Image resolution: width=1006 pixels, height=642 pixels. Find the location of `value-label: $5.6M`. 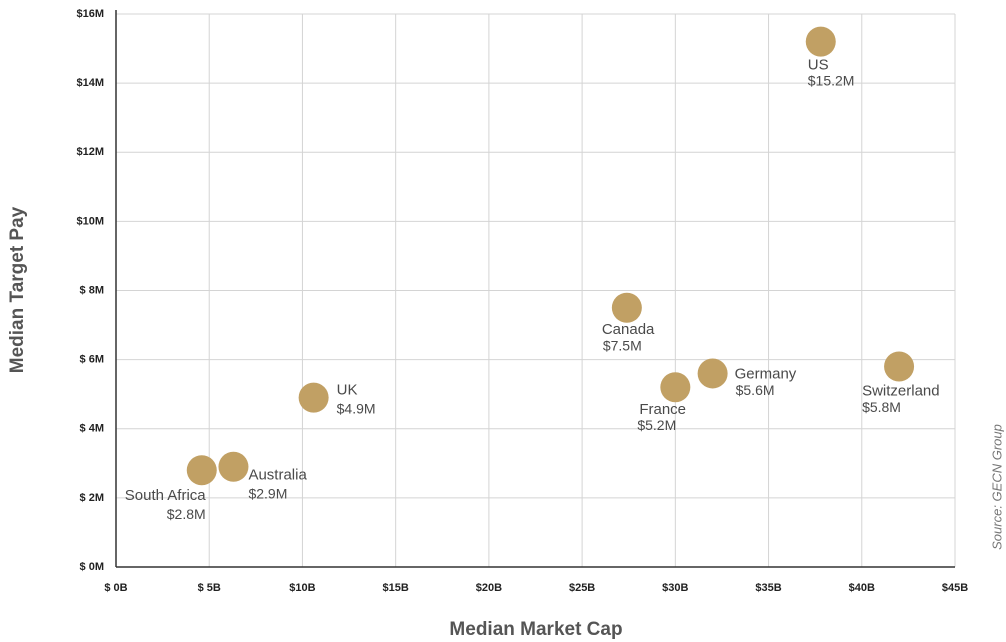

value-label: $5.6M is located at coordinates (755, 390).